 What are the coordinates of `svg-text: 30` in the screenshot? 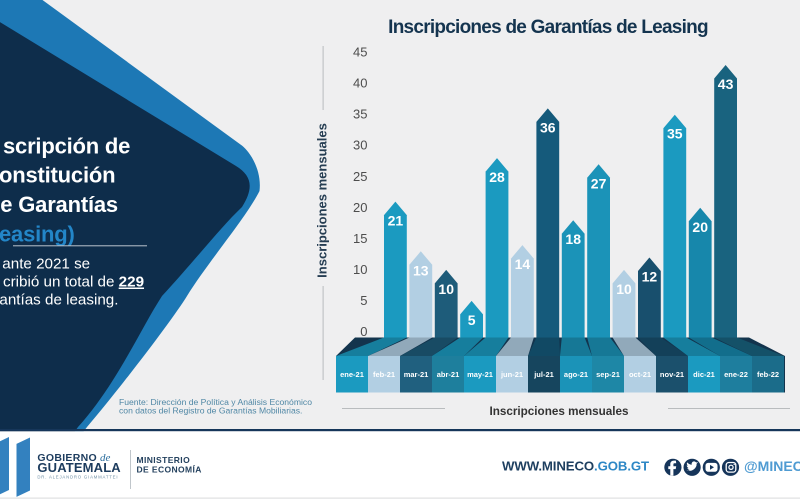 It's located at (360, 145).